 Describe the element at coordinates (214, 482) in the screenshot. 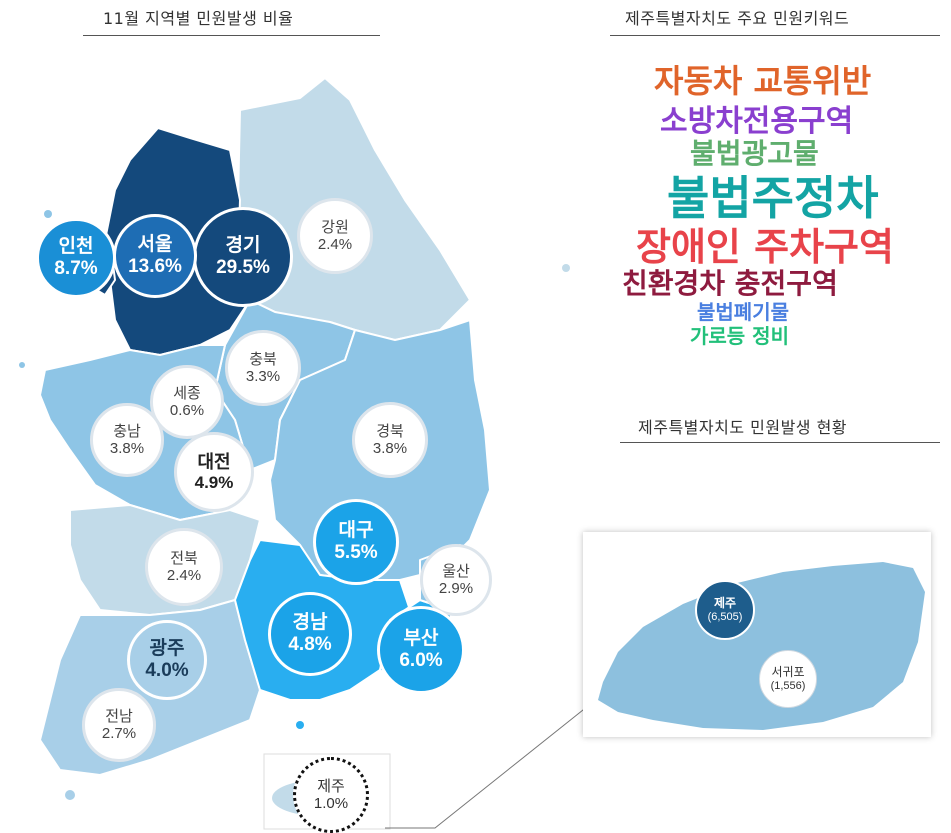

I see `region-pct: 4.9%` at that location.